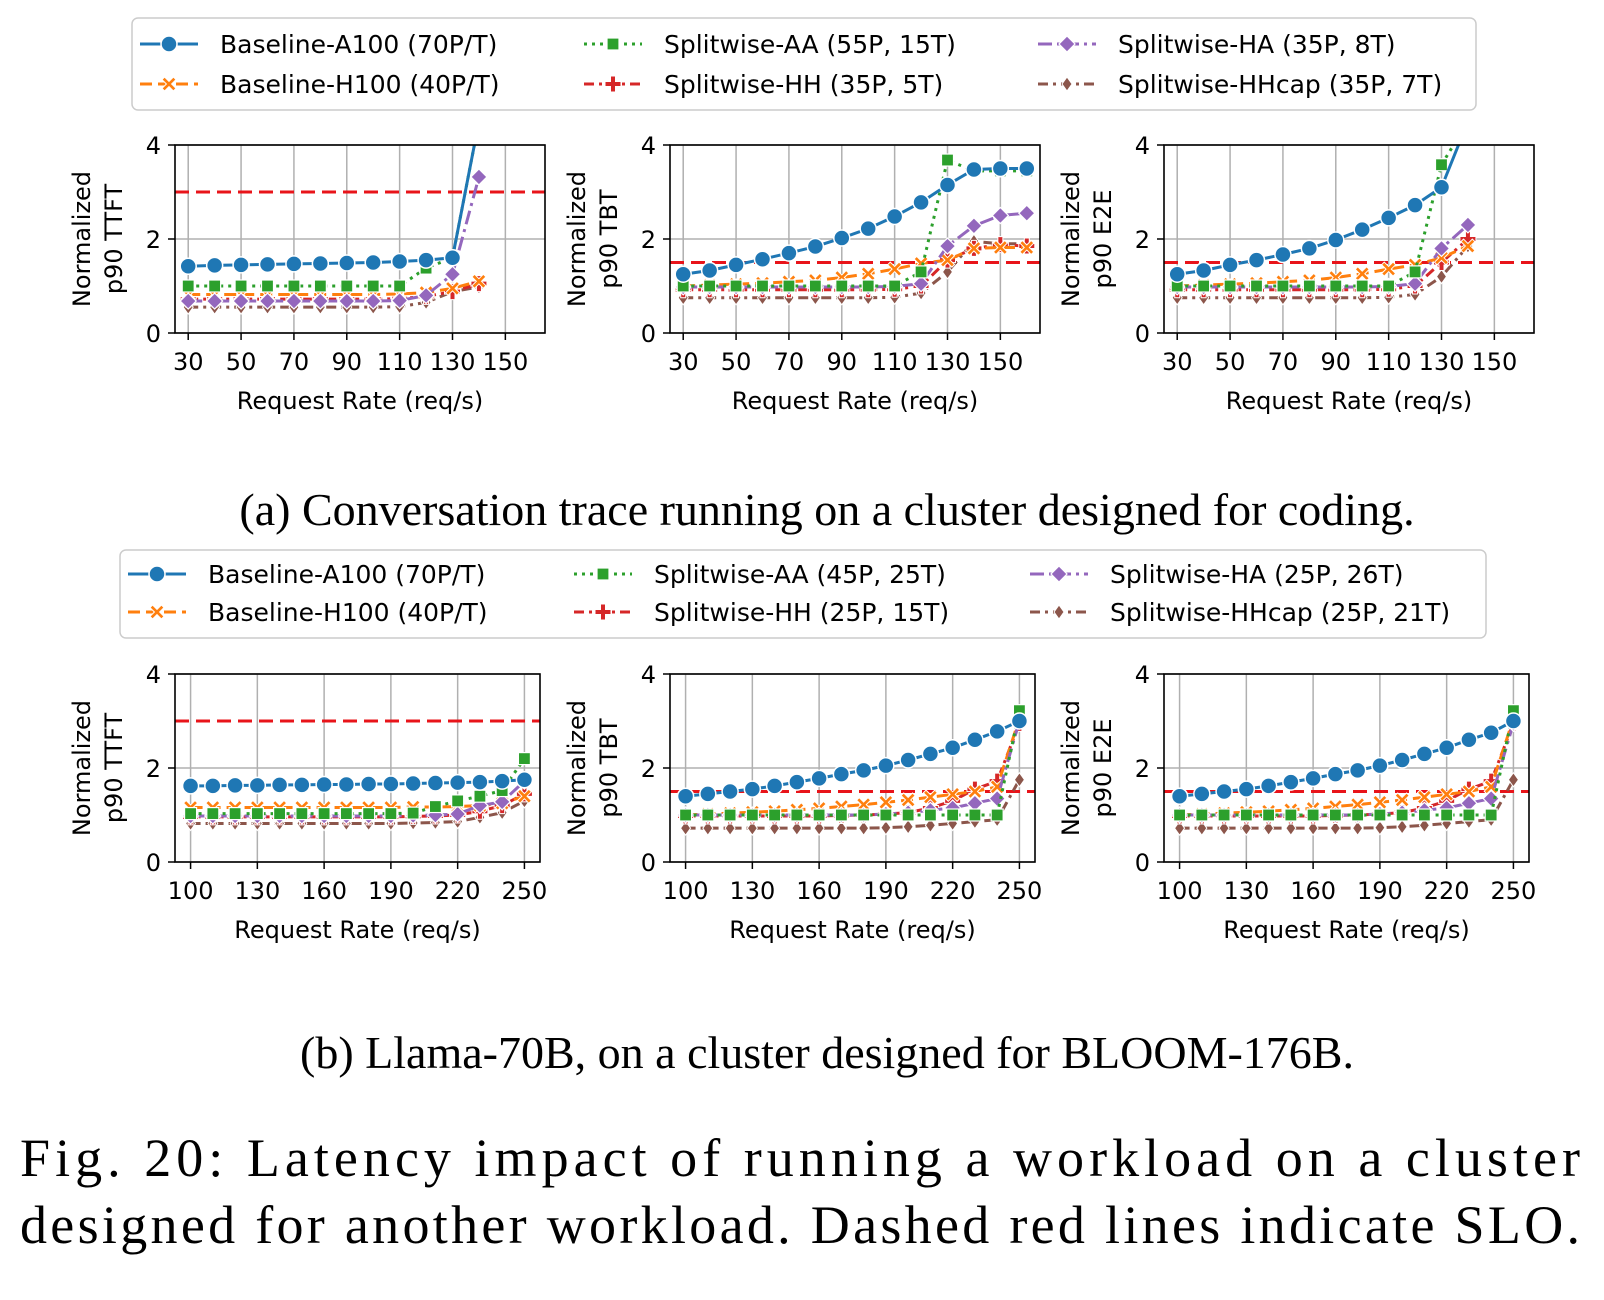 The height and width of the screenshot is (1300, 1604). I want to click on legend-label: Baseline-H100 (40P/T), so click(360, 84).